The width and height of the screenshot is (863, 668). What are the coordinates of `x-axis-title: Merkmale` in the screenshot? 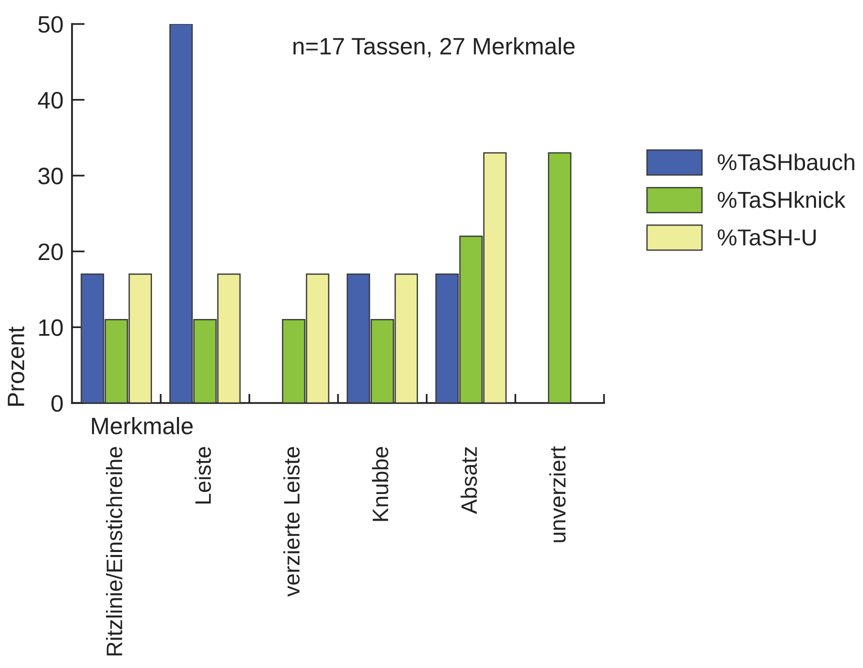 It's located at (142, 425).